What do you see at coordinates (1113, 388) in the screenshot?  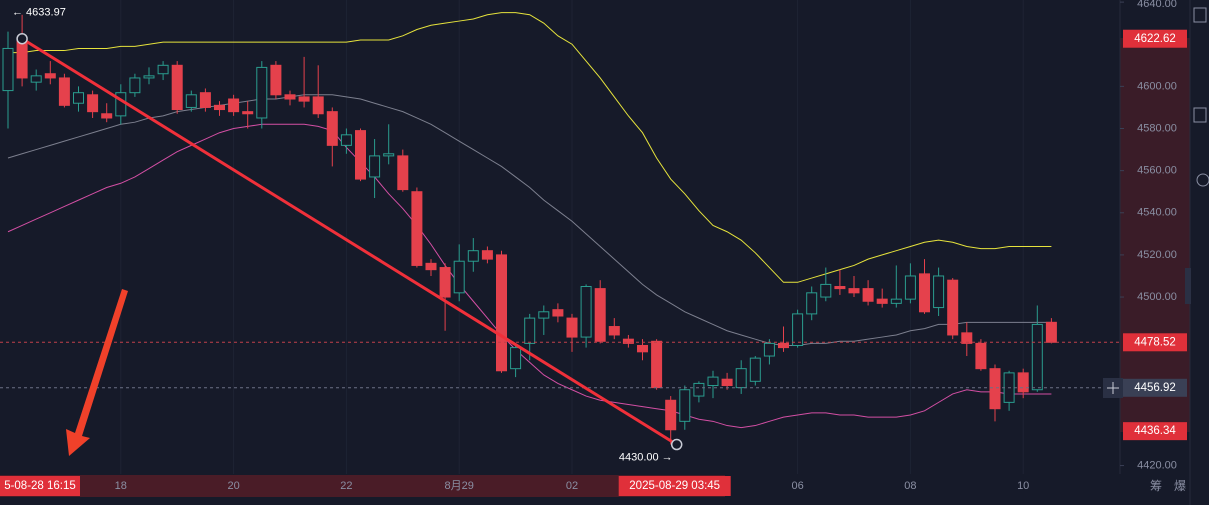 I see `crosshair-plus` at bounding box center [1113, 388].